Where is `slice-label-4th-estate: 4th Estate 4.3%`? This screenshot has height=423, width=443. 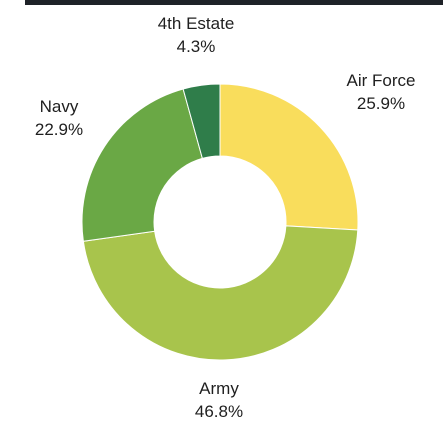 slice-label-4th-estate: 4th Estate 4.3% is located at coordinates (196, 35).